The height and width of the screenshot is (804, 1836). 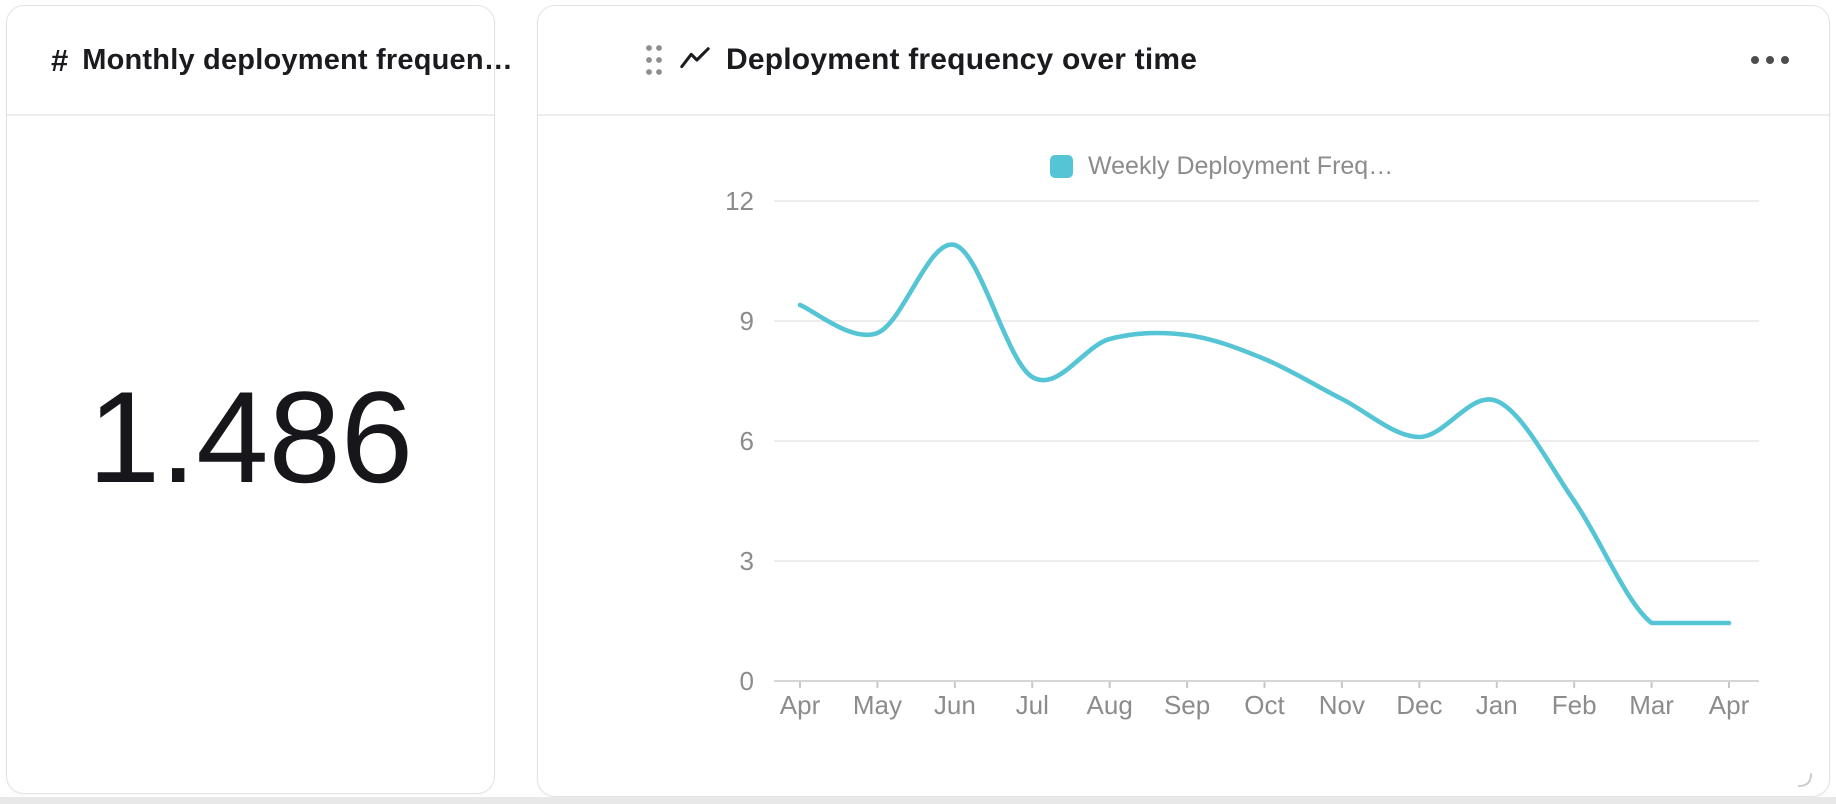 I want to click on x-tick-label: Sep, so click(x=1187, y=705).